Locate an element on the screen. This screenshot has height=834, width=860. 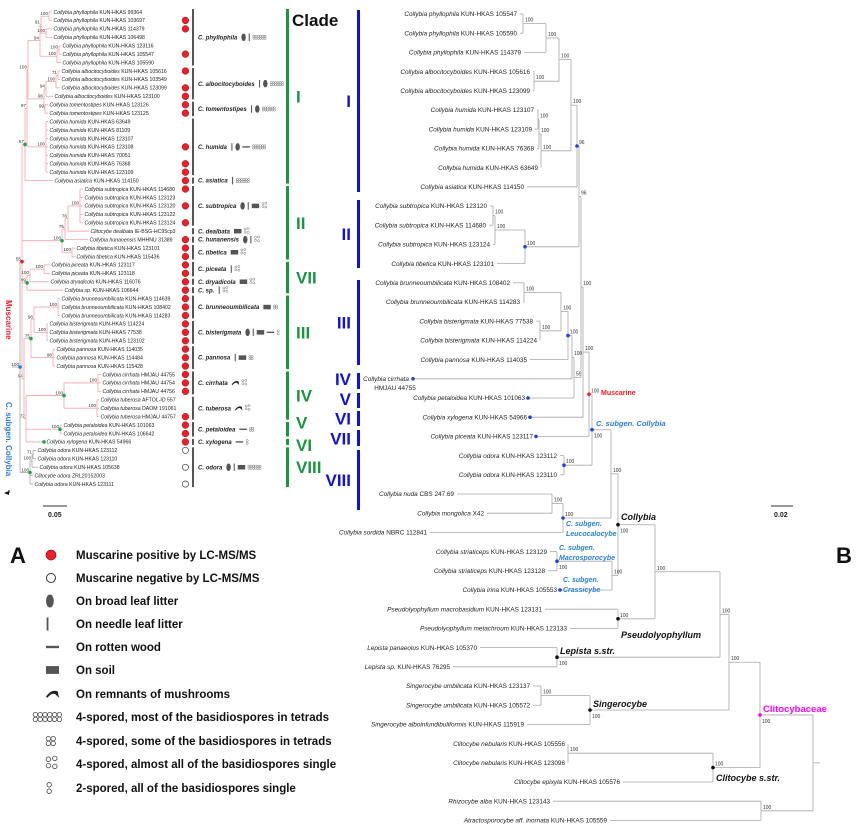
taxon-name: Collybia hunanensis is located at coordinates (114, 240).